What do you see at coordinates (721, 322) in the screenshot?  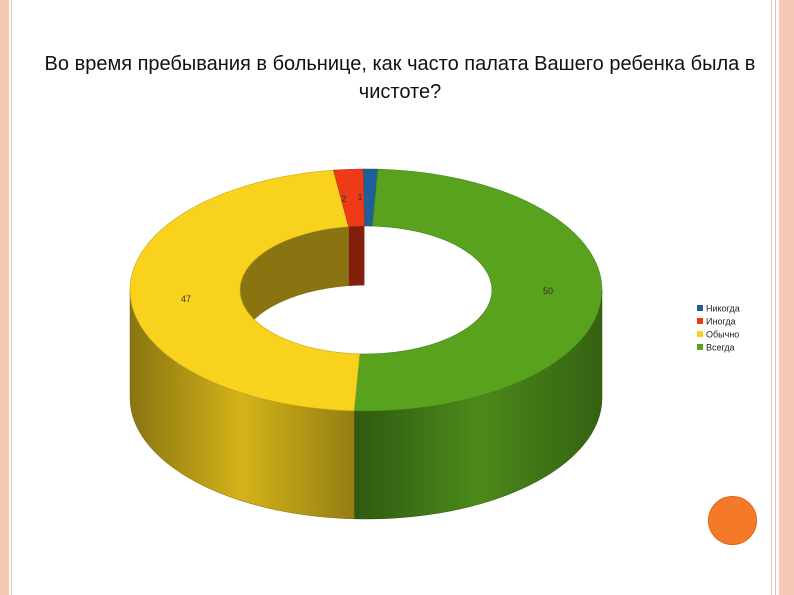 I see `legend-label: Иногда` at bounding box center [721, 322].